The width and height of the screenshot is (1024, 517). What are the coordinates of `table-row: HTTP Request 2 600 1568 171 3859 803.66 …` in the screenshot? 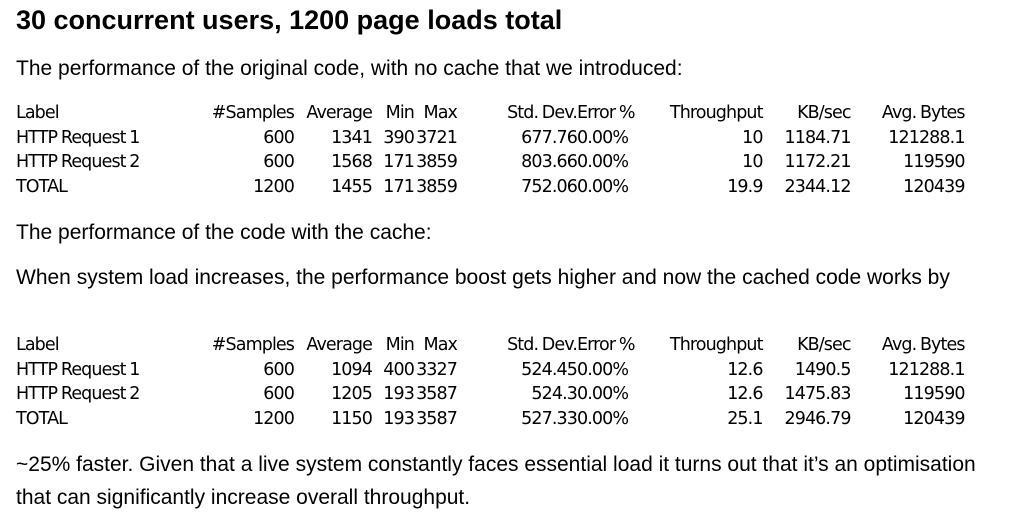 It's located at (490, 162).